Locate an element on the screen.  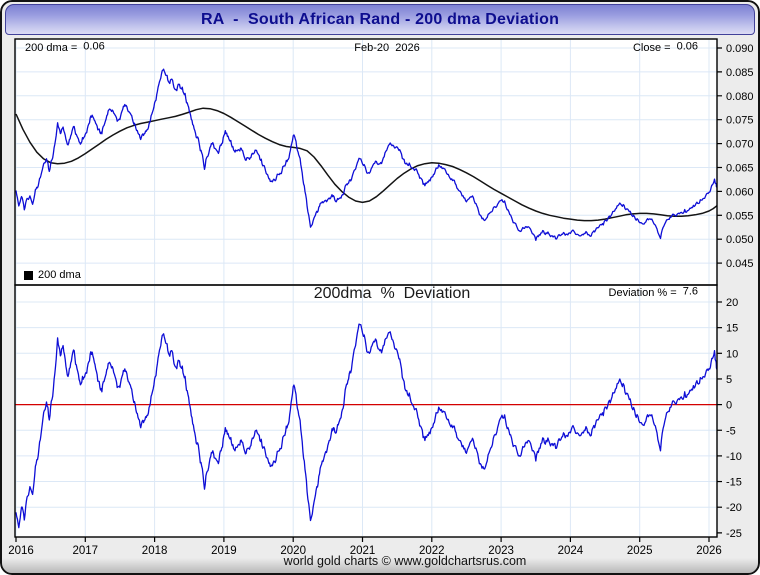
close-readout-value: 0.06 is located at coordinates (687, 46).